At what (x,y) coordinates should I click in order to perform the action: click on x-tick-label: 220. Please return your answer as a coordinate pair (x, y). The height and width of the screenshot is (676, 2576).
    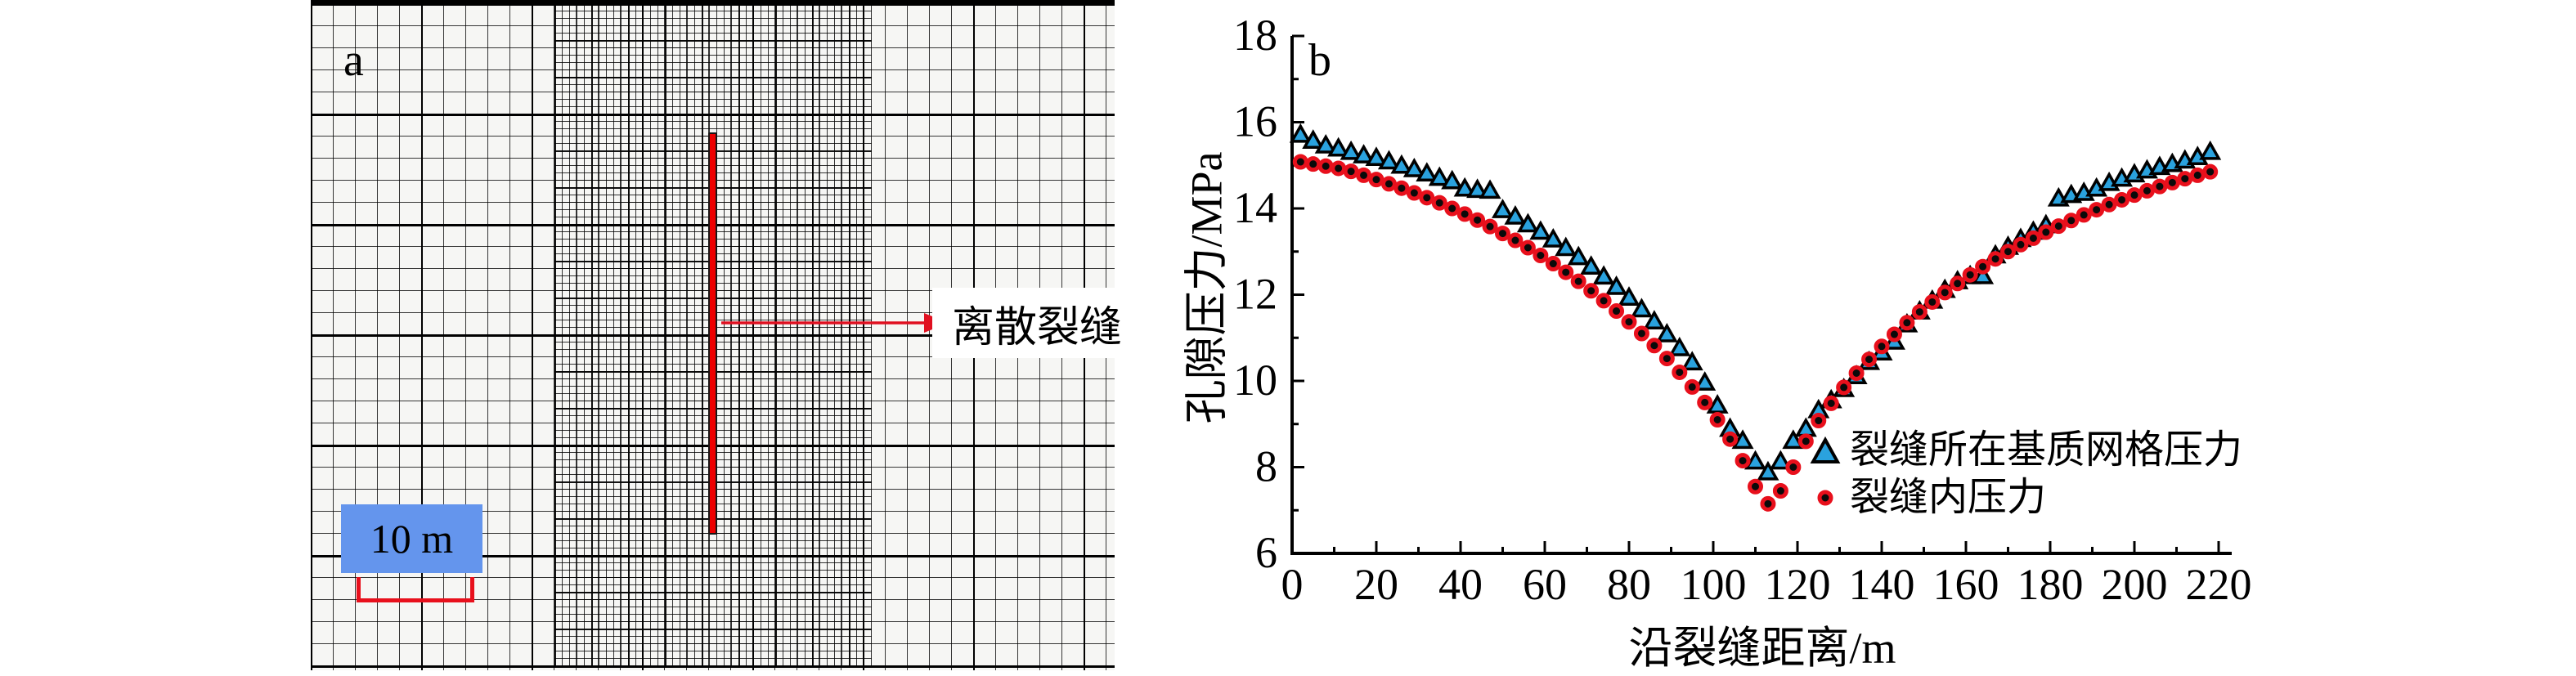
    Looking at the image, I should click on (2219, 584).